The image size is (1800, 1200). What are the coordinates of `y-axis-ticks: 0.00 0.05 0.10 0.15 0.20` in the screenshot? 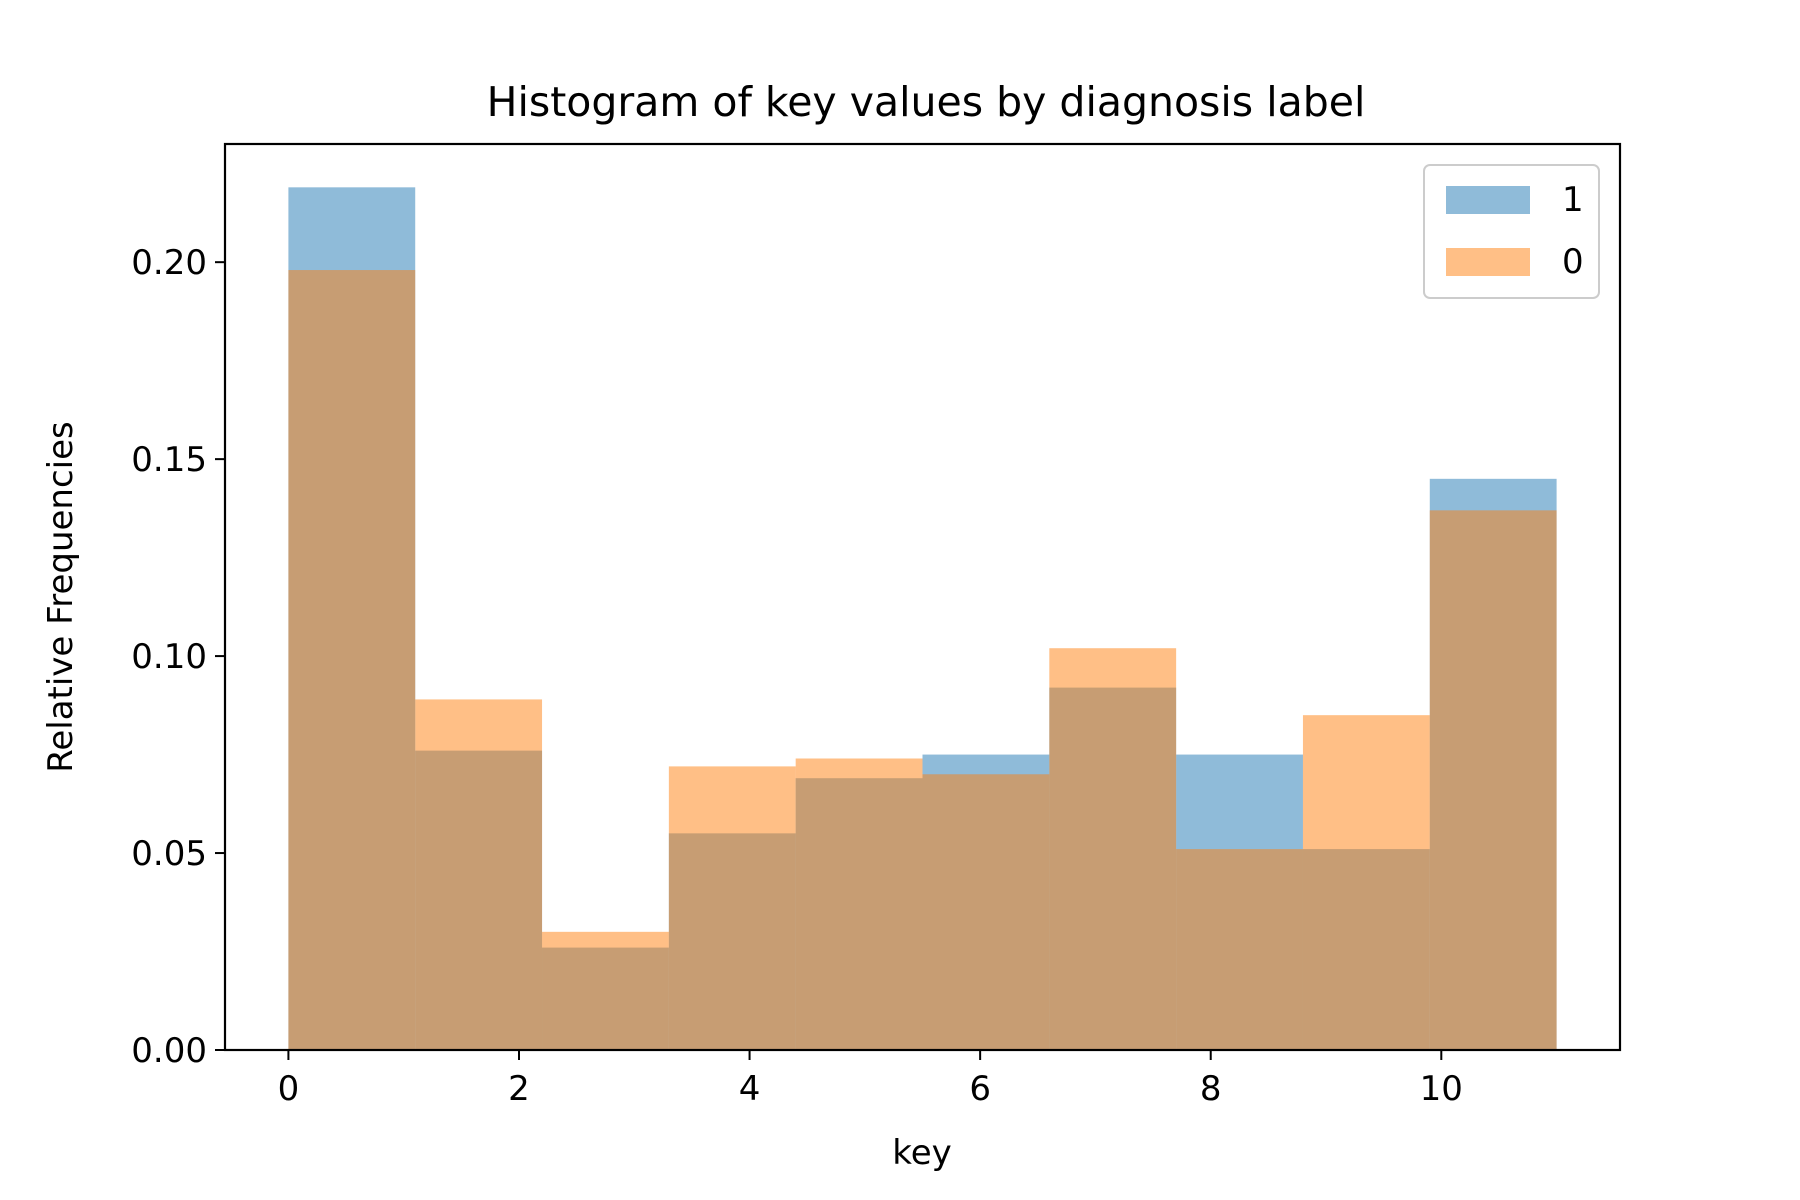 It's located at (178, 657).